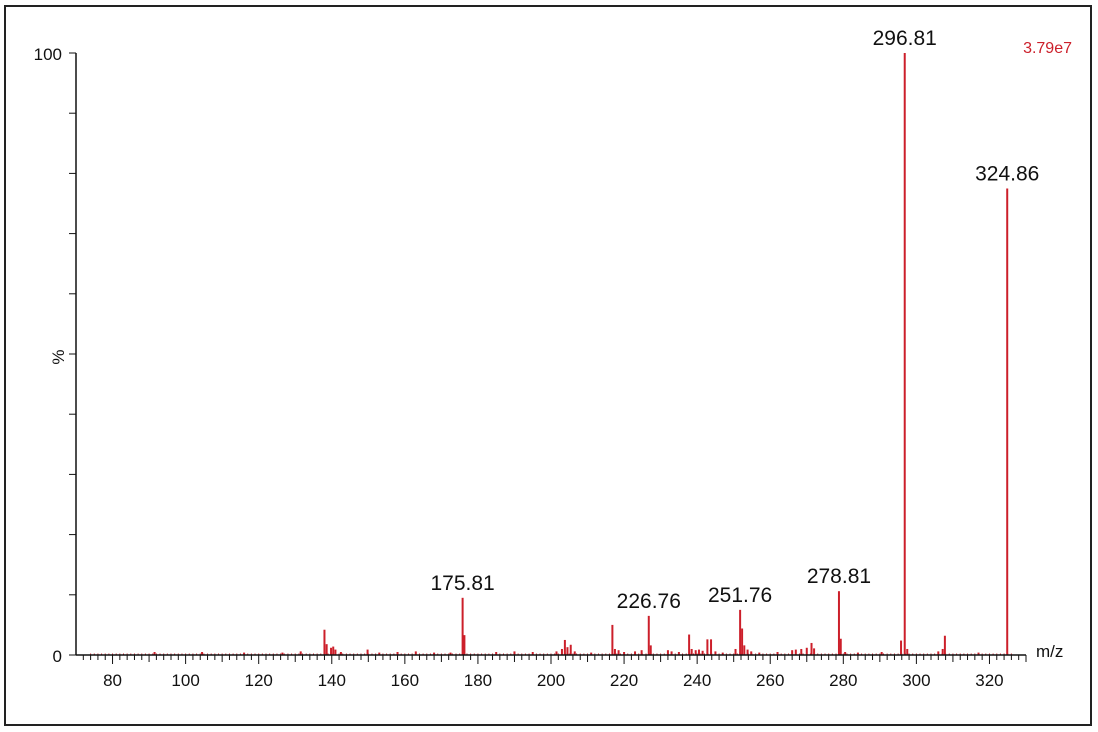 The width and height of the screenshot is (1098, 732). I want to click on y-ticks: 0 100, so click(55, 355).